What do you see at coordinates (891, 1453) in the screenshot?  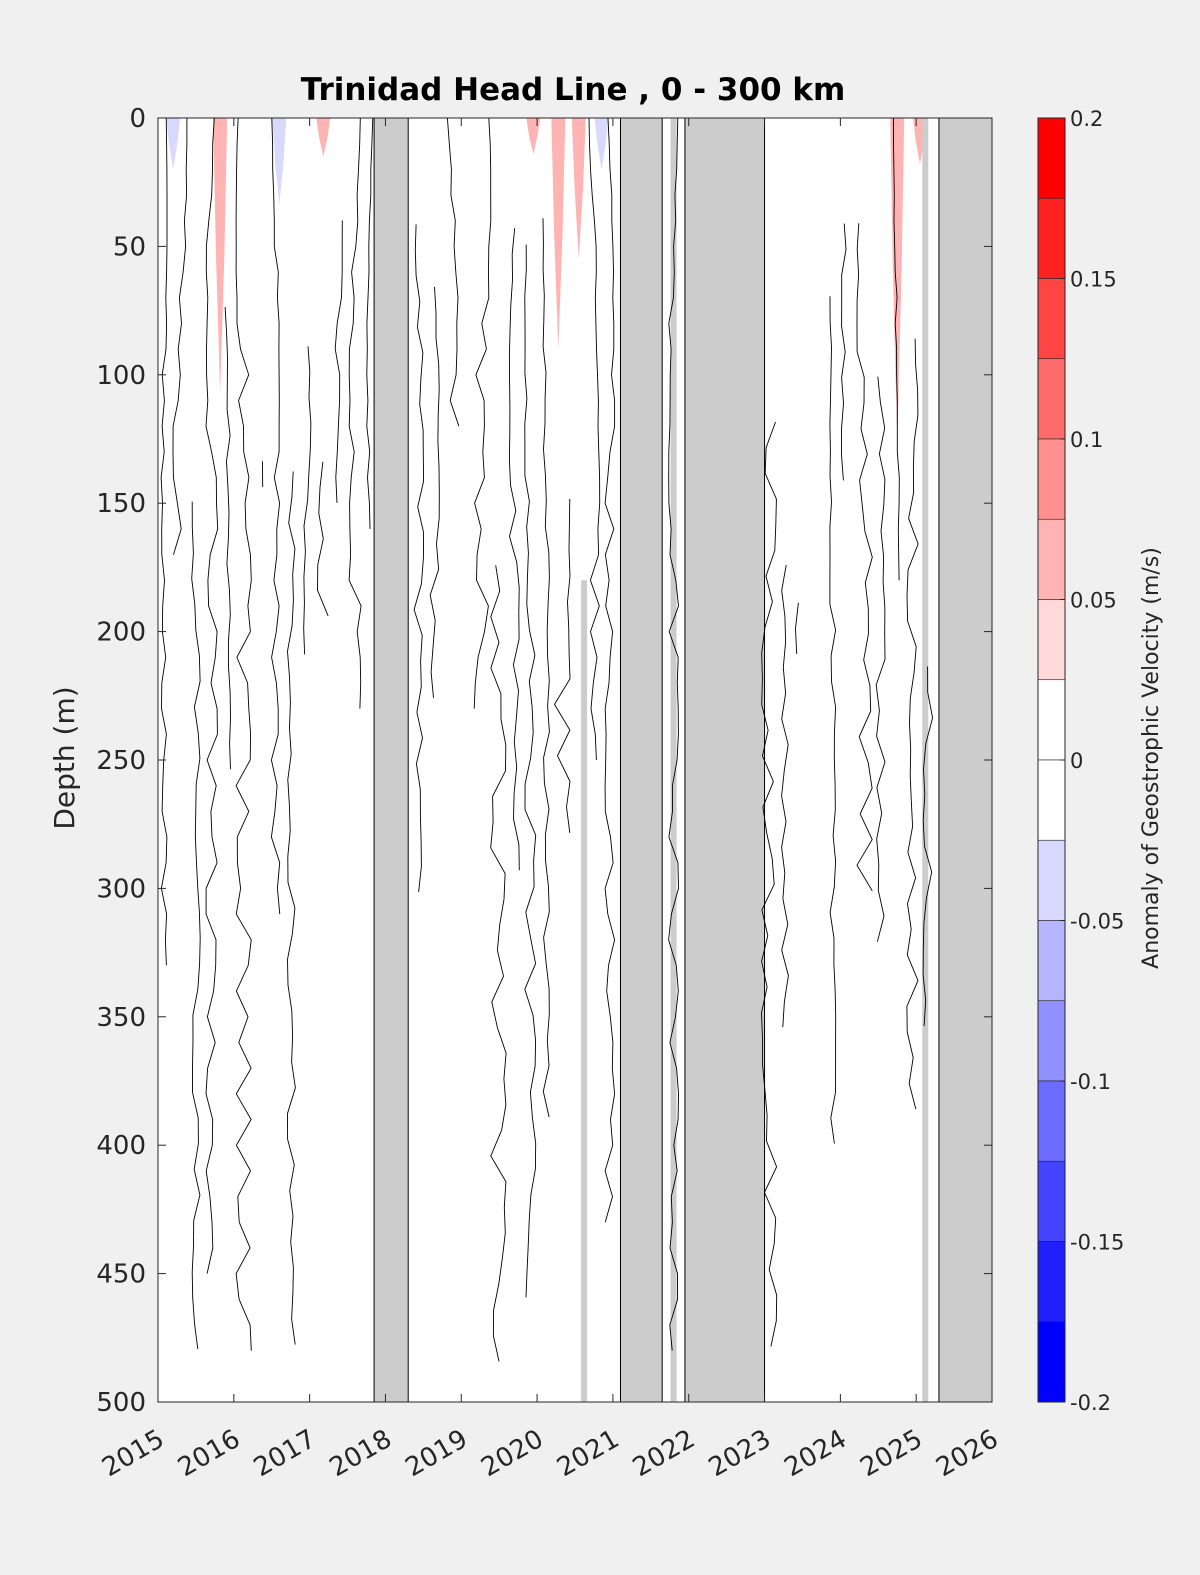 I see `x-tick-label: 2025` at bounding box center [891, 1453].